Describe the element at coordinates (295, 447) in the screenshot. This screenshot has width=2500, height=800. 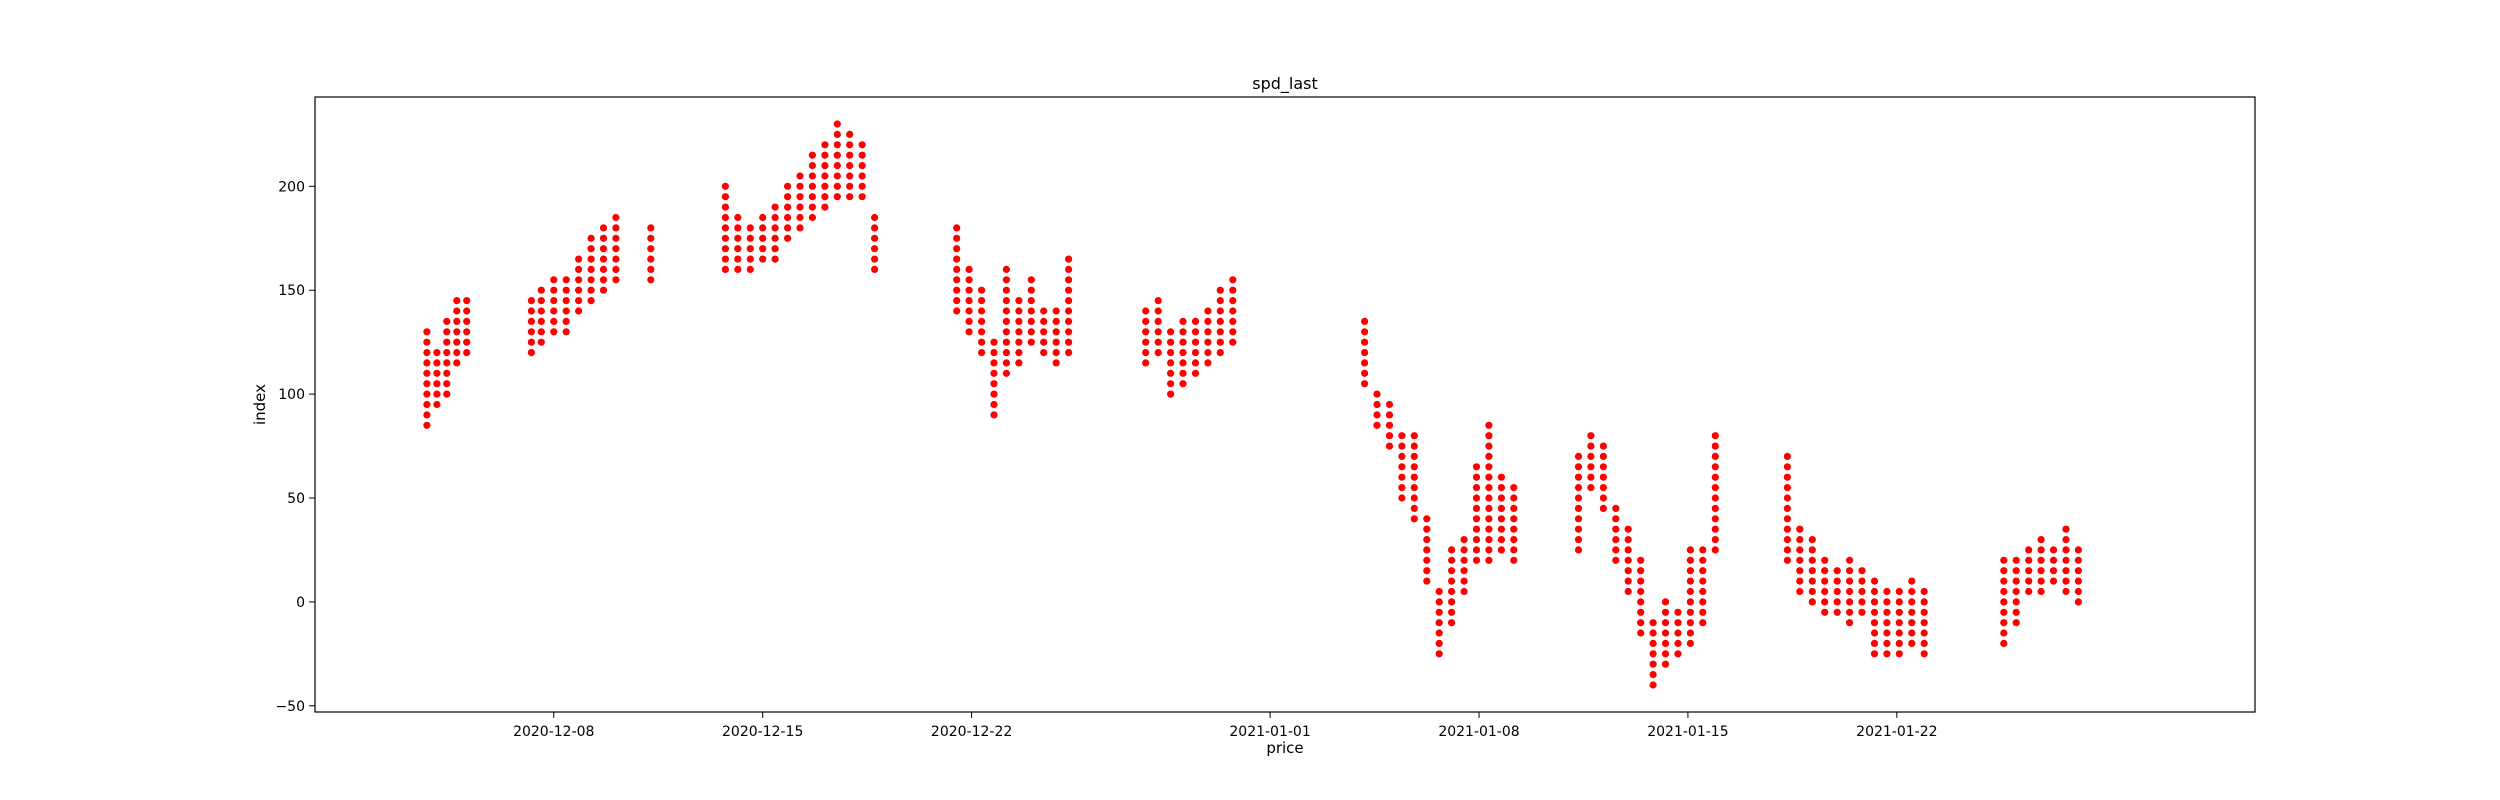
I see `y-axis-ticks: −50 0 50 100 150 200` at that location.